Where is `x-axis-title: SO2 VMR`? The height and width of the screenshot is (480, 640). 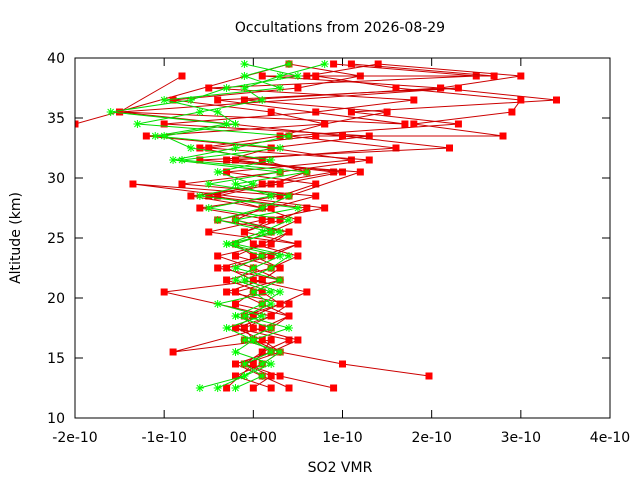
x-axis-title: SO2 VMR is located at coordinates (340, 468).